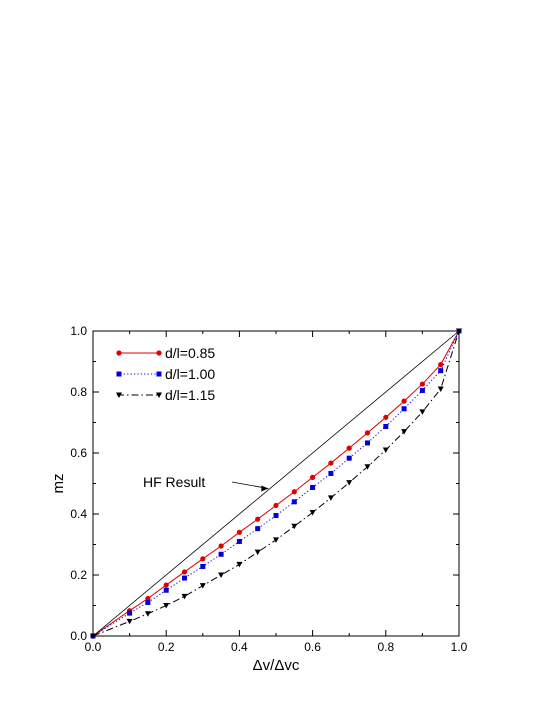 The height and width of the screenshot is (717, 554). I want to click on hf-result-annotation: HF Result, so click(174, 482).